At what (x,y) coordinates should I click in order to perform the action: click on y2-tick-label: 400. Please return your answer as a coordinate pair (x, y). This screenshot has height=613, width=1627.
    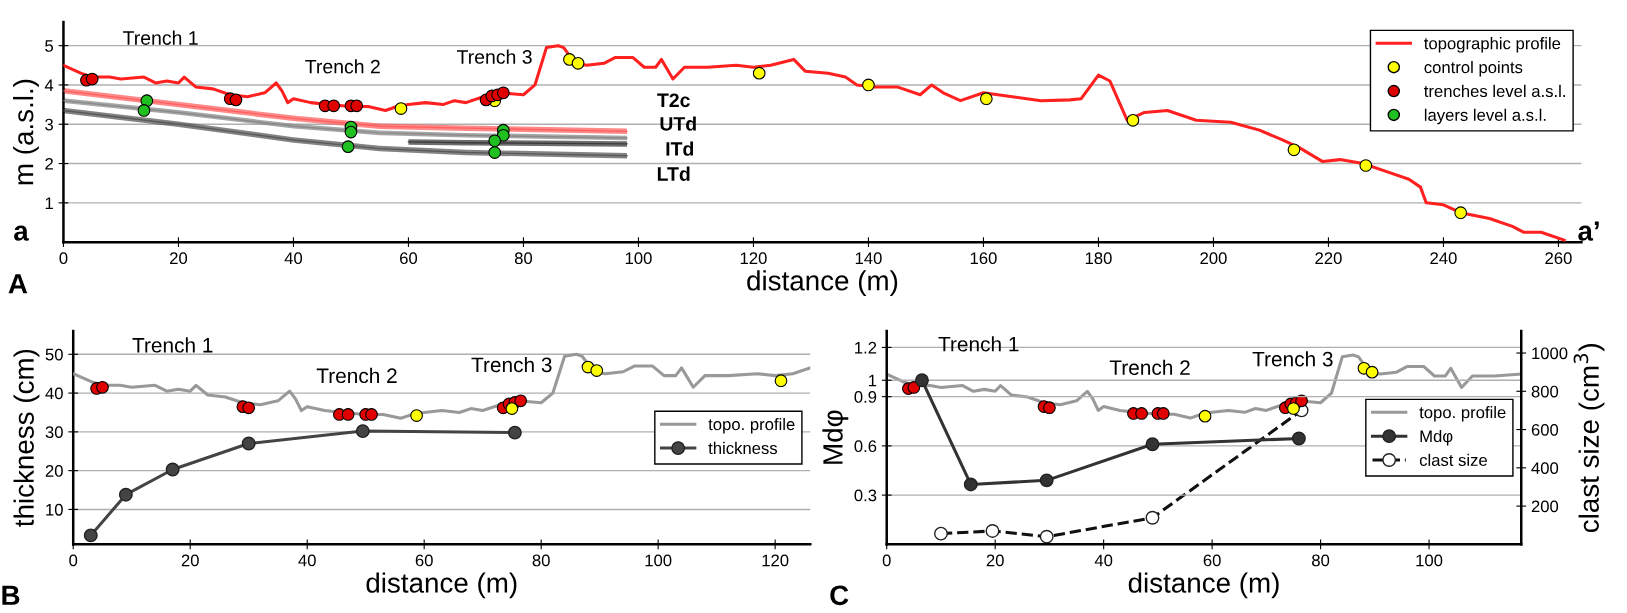
    Looking at the image, I should click on (1545, 468).